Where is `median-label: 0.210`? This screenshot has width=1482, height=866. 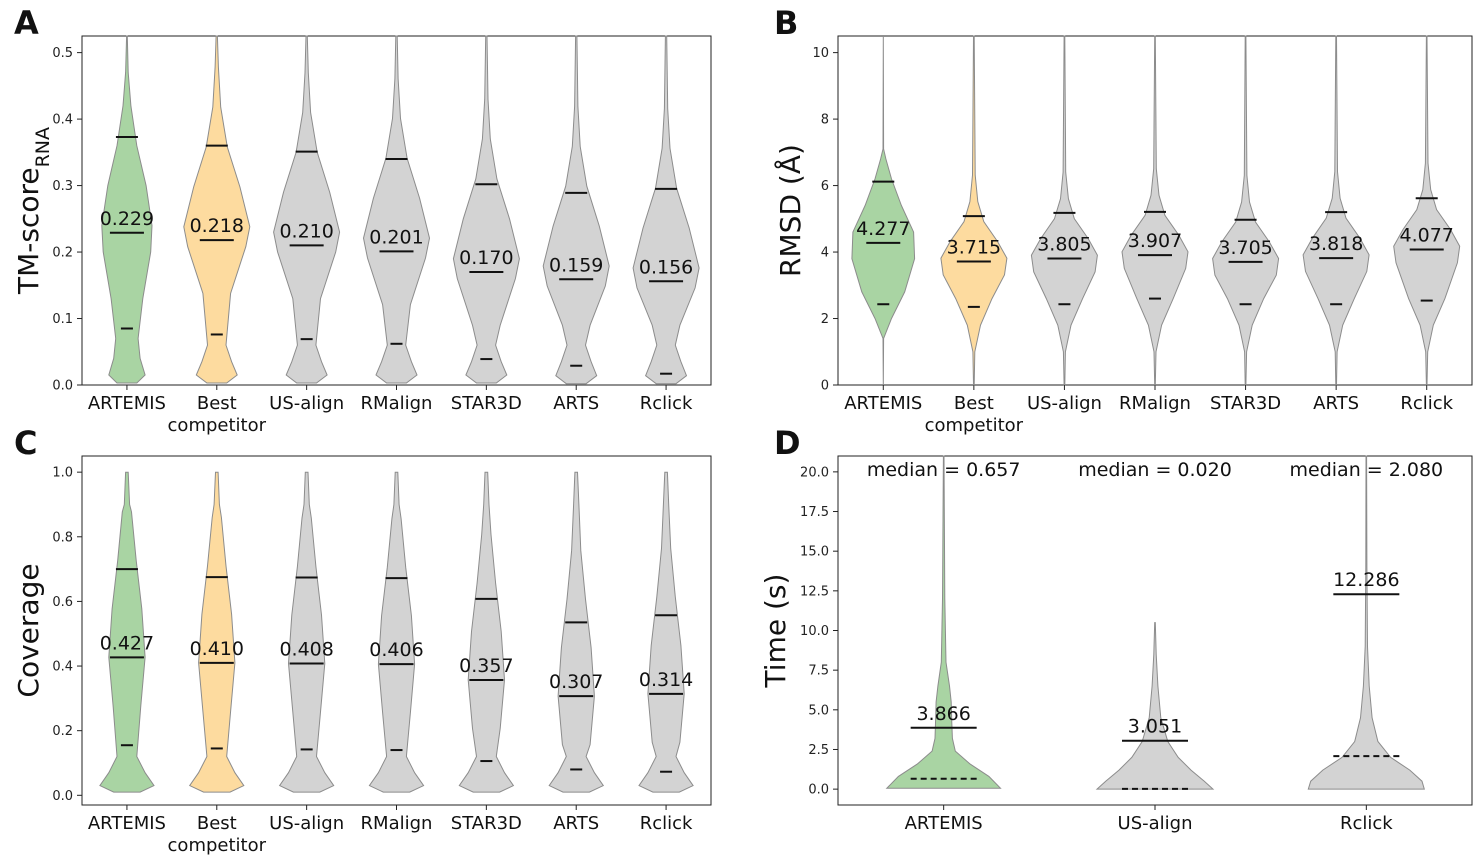
median-label: 0.210 is located at coordinates (306, 231).